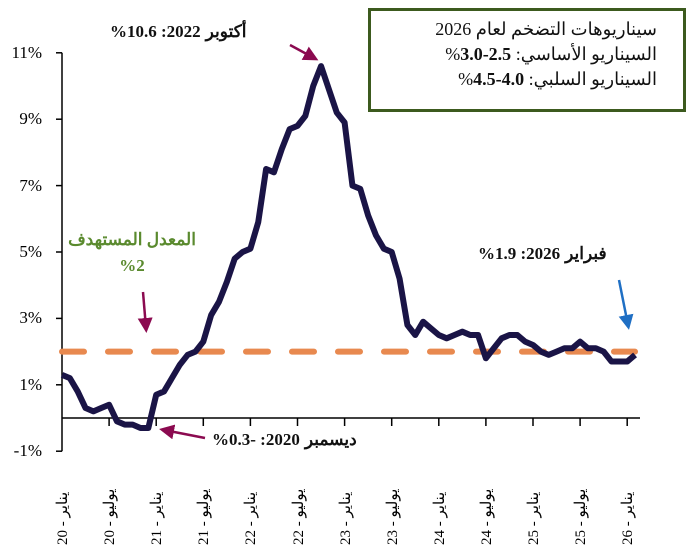 The width and height of the screenshot is (700, 551). Describe the element at coordinates (30, 119) in the screenshot. I see `y-tick-label: 9%` at that location.